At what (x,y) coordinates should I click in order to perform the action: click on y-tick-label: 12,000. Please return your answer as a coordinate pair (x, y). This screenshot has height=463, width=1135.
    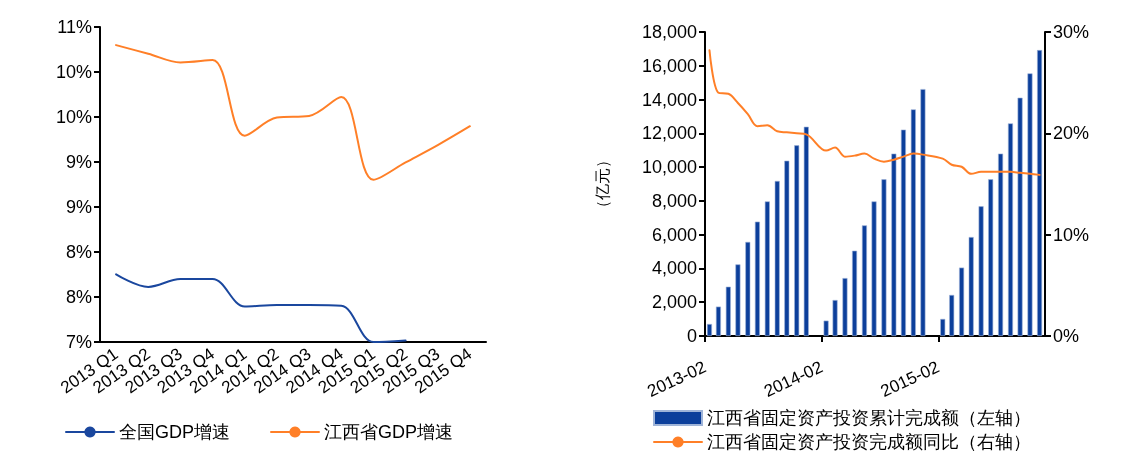
    Looking at the image, I should click on (669, 133).